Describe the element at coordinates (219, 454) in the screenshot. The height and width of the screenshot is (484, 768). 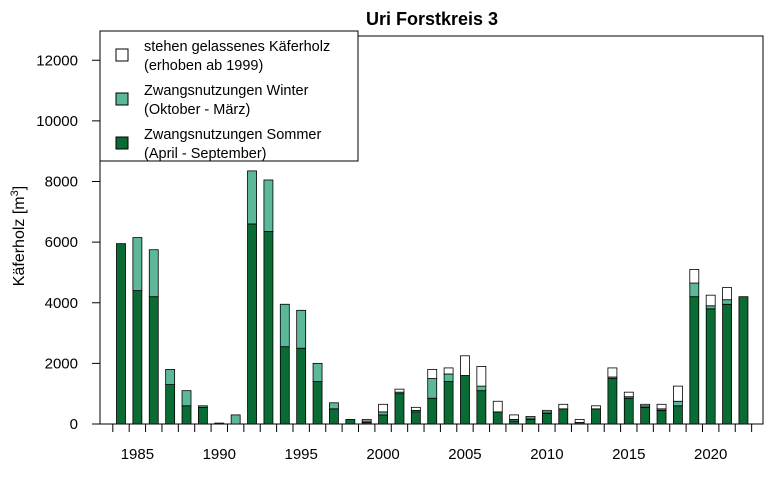
I see `x-tick-label: 1990` at that location.